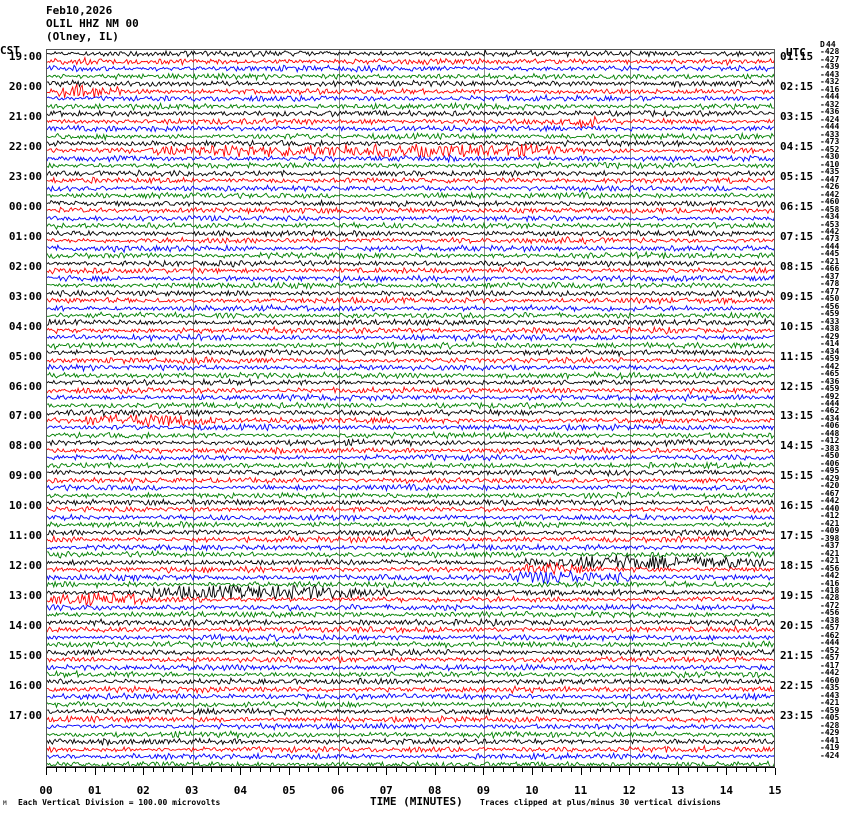 The height and width of the screenshot is (814, 850). Describe the element at coordinates (830, 598) in the screenshot. I see `peak-amplitude-value: -428` at that location.